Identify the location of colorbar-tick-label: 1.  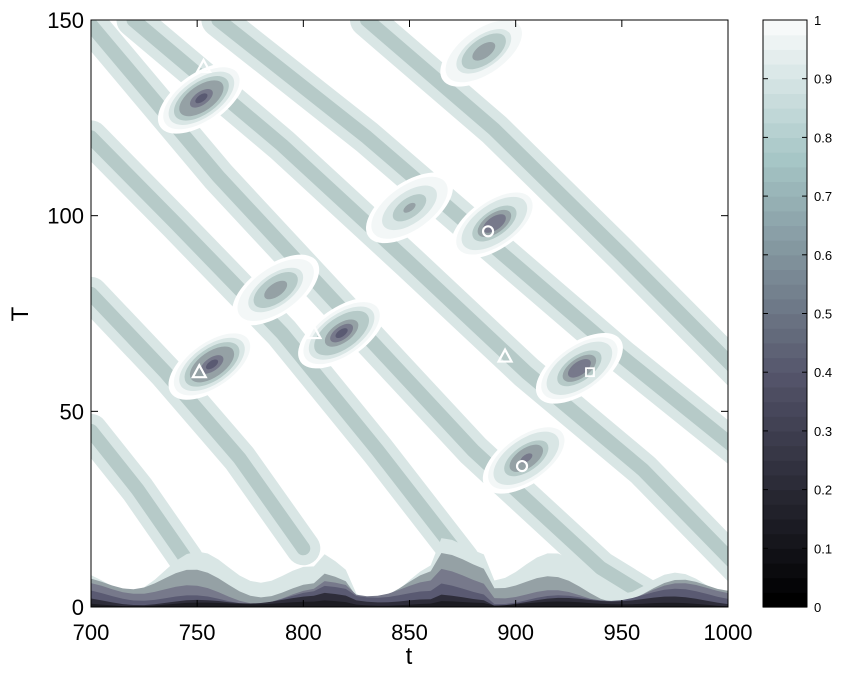
(817, 20).